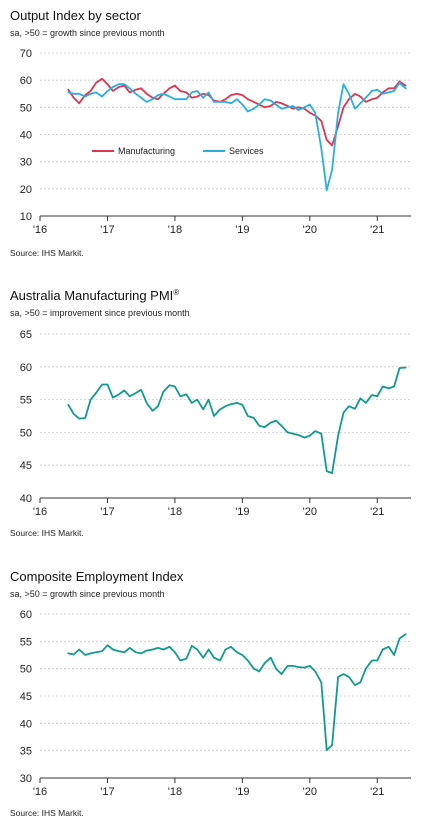 Image resolution: width=425 pixels, height=828 pixels. Describe the element at coordinates (26, 190) in the screenshot. I see `y-tick-label: 20` at that location.